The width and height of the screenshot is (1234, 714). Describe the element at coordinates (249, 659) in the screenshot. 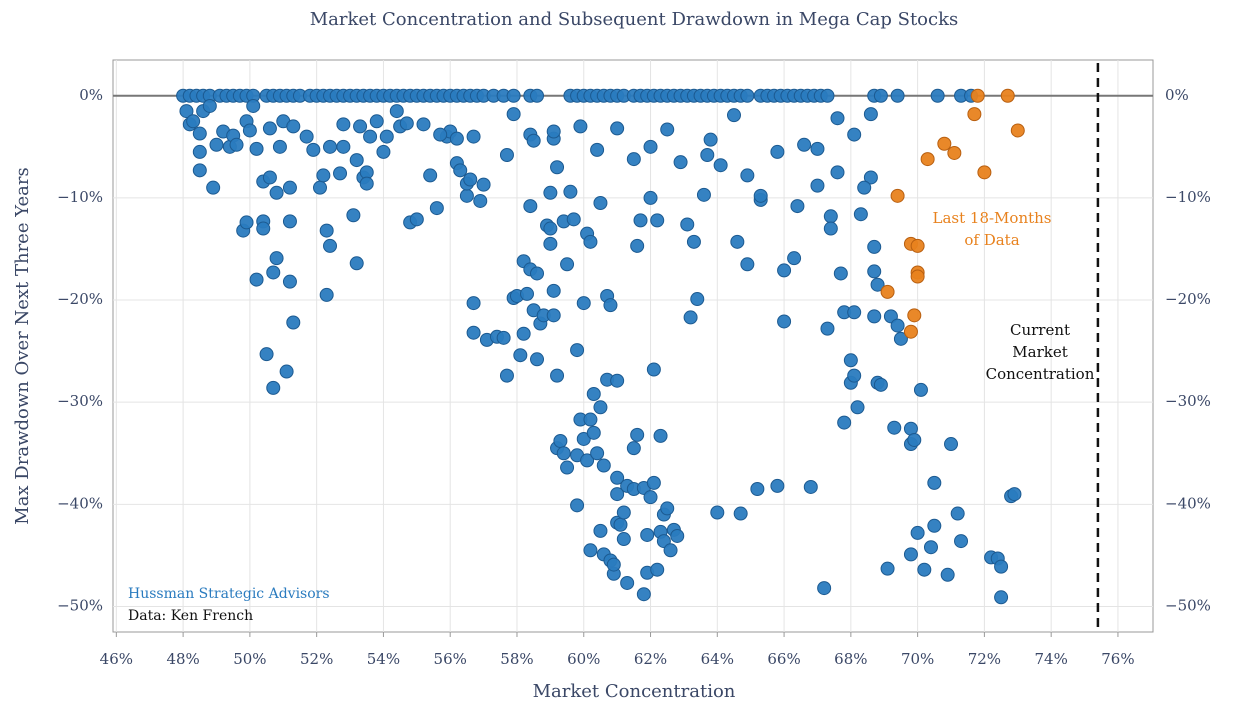

I see `x-tick-label: 50%` at that location.